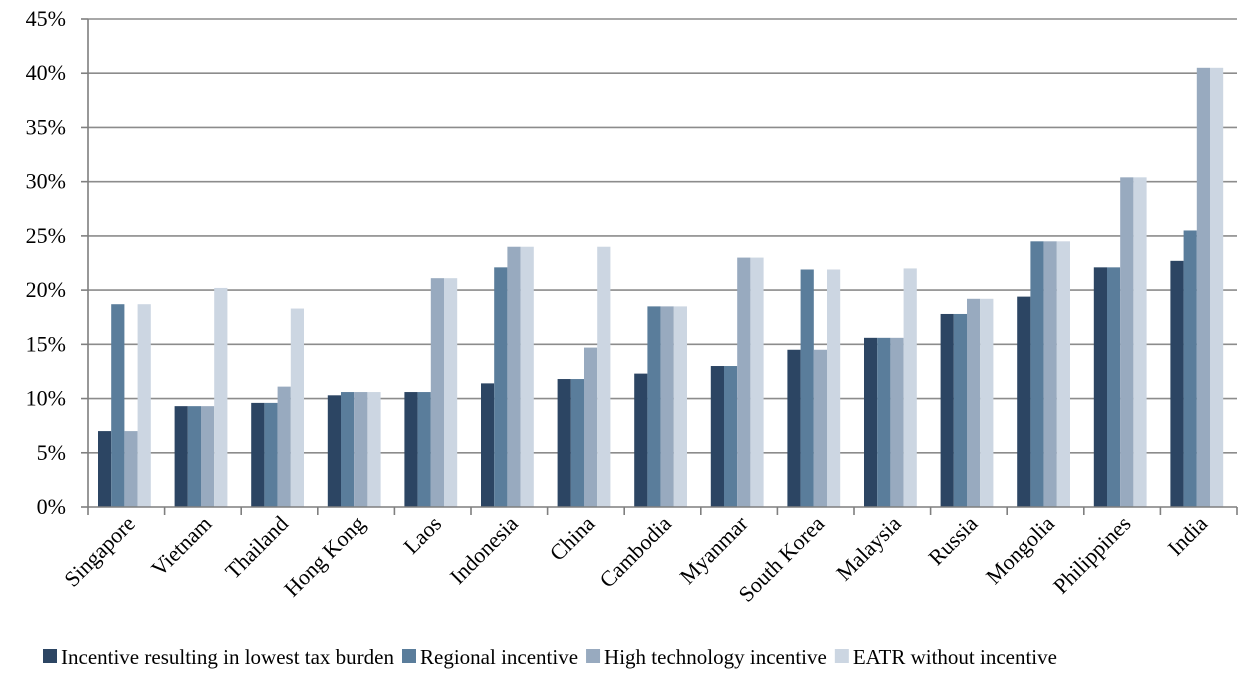 Image resolution: width=1244 pixels, height=677 pixels. I want to click on y-tick-label: 0%, so click(51, 506).